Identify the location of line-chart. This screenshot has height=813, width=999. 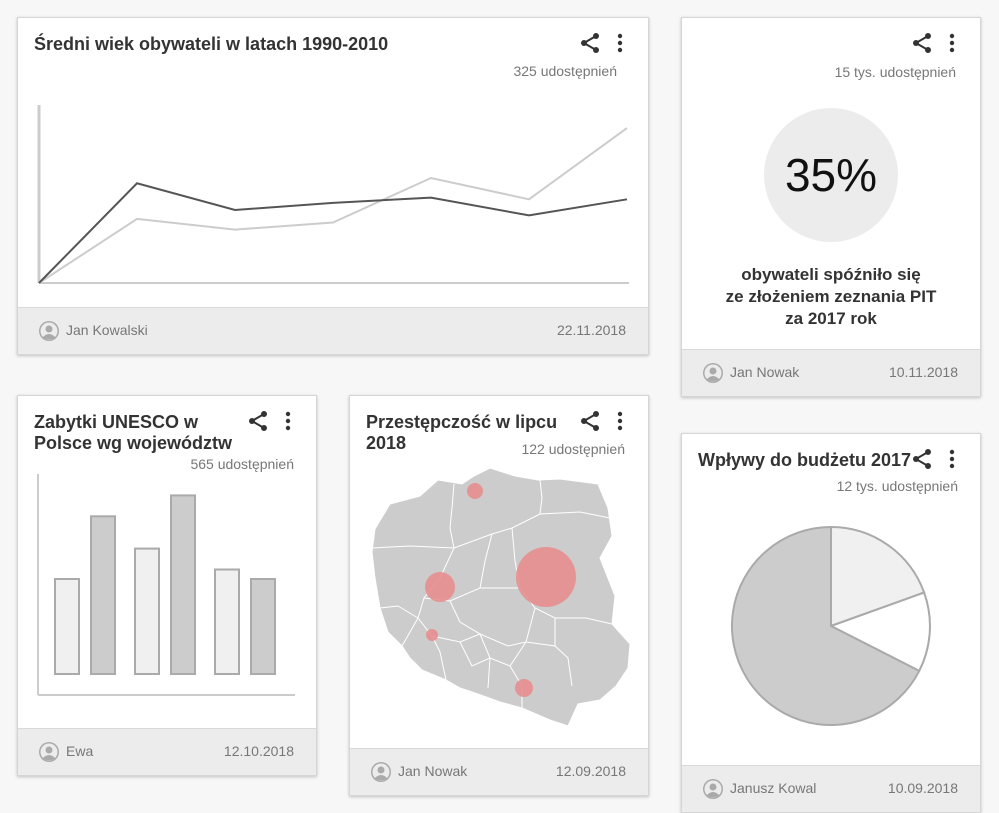
(333, 194).